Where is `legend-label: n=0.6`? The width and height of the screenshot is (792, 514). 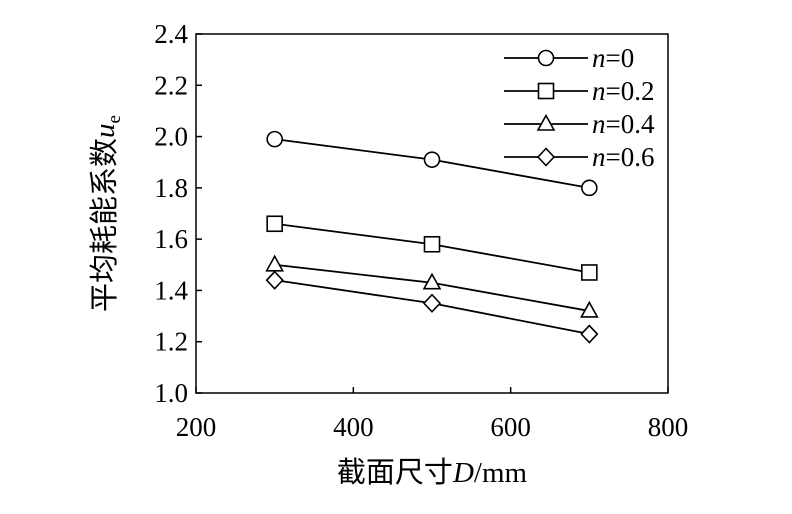 legend-label: n=0.6 is located at coordinates (623, 157).